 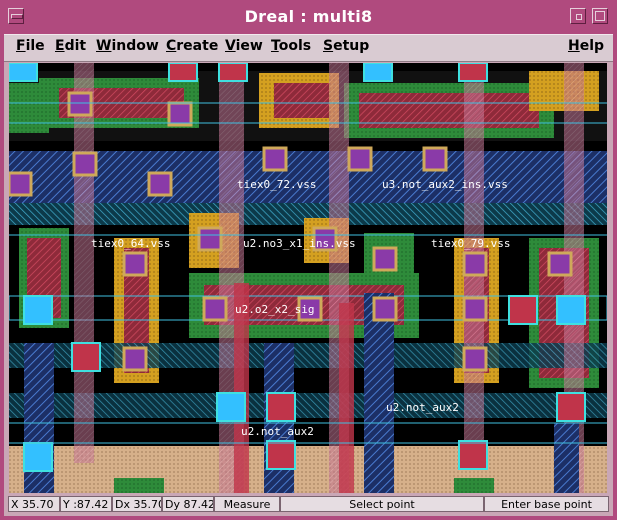 What do you see at coordinates (244, 46) in the screenshot?
I see `menu-view: View` at bounding box center [244, 46].